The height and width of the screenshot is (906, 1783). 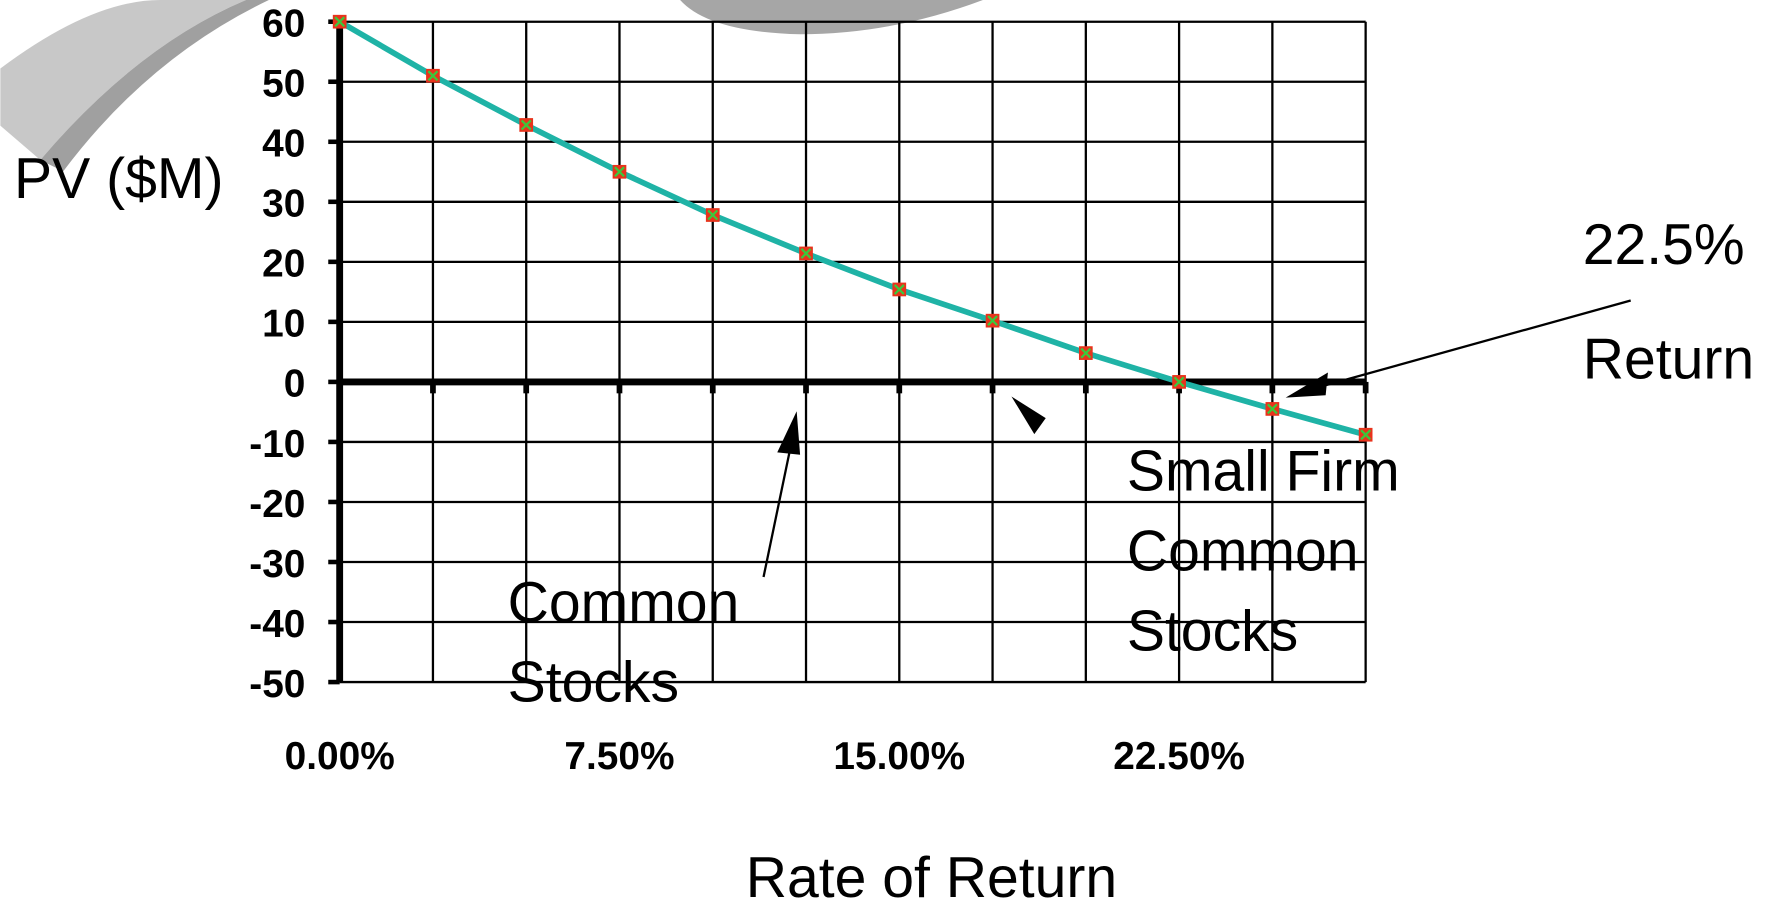 What do you see at coordinates (619, 756) in the screenshot?
I see `x-tick-label: 7.50%` at bounding box center [619, 756].